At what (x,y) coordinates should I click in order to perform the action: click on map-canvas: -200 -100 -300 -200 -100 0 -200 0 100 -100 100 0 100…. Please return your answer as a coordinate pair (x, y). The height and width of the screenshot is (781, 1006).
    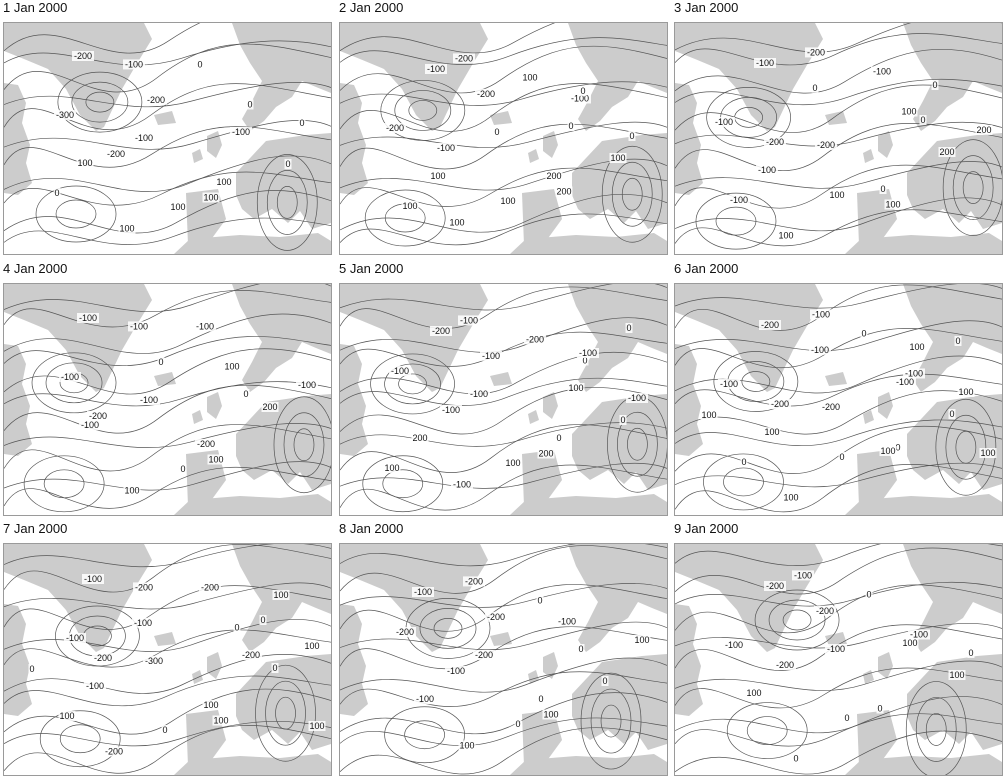
    Looking at the image, I should click on (167, 138).